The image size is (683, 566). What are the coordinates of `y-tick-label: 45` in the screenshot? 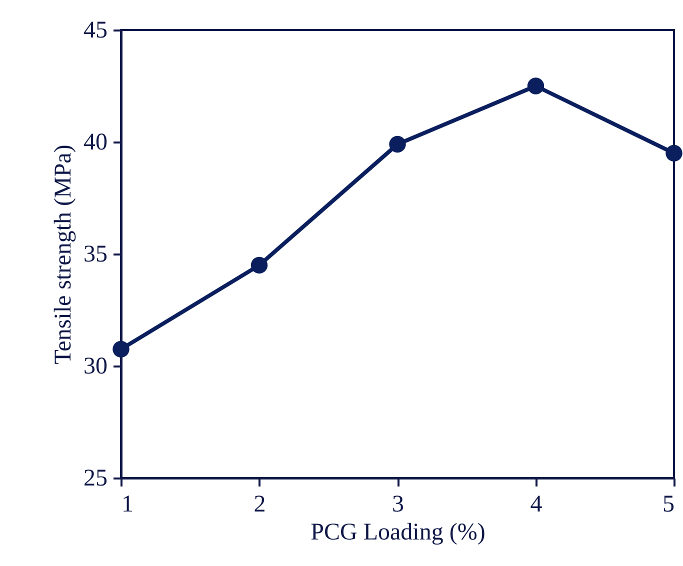 It's located at (96, 31).